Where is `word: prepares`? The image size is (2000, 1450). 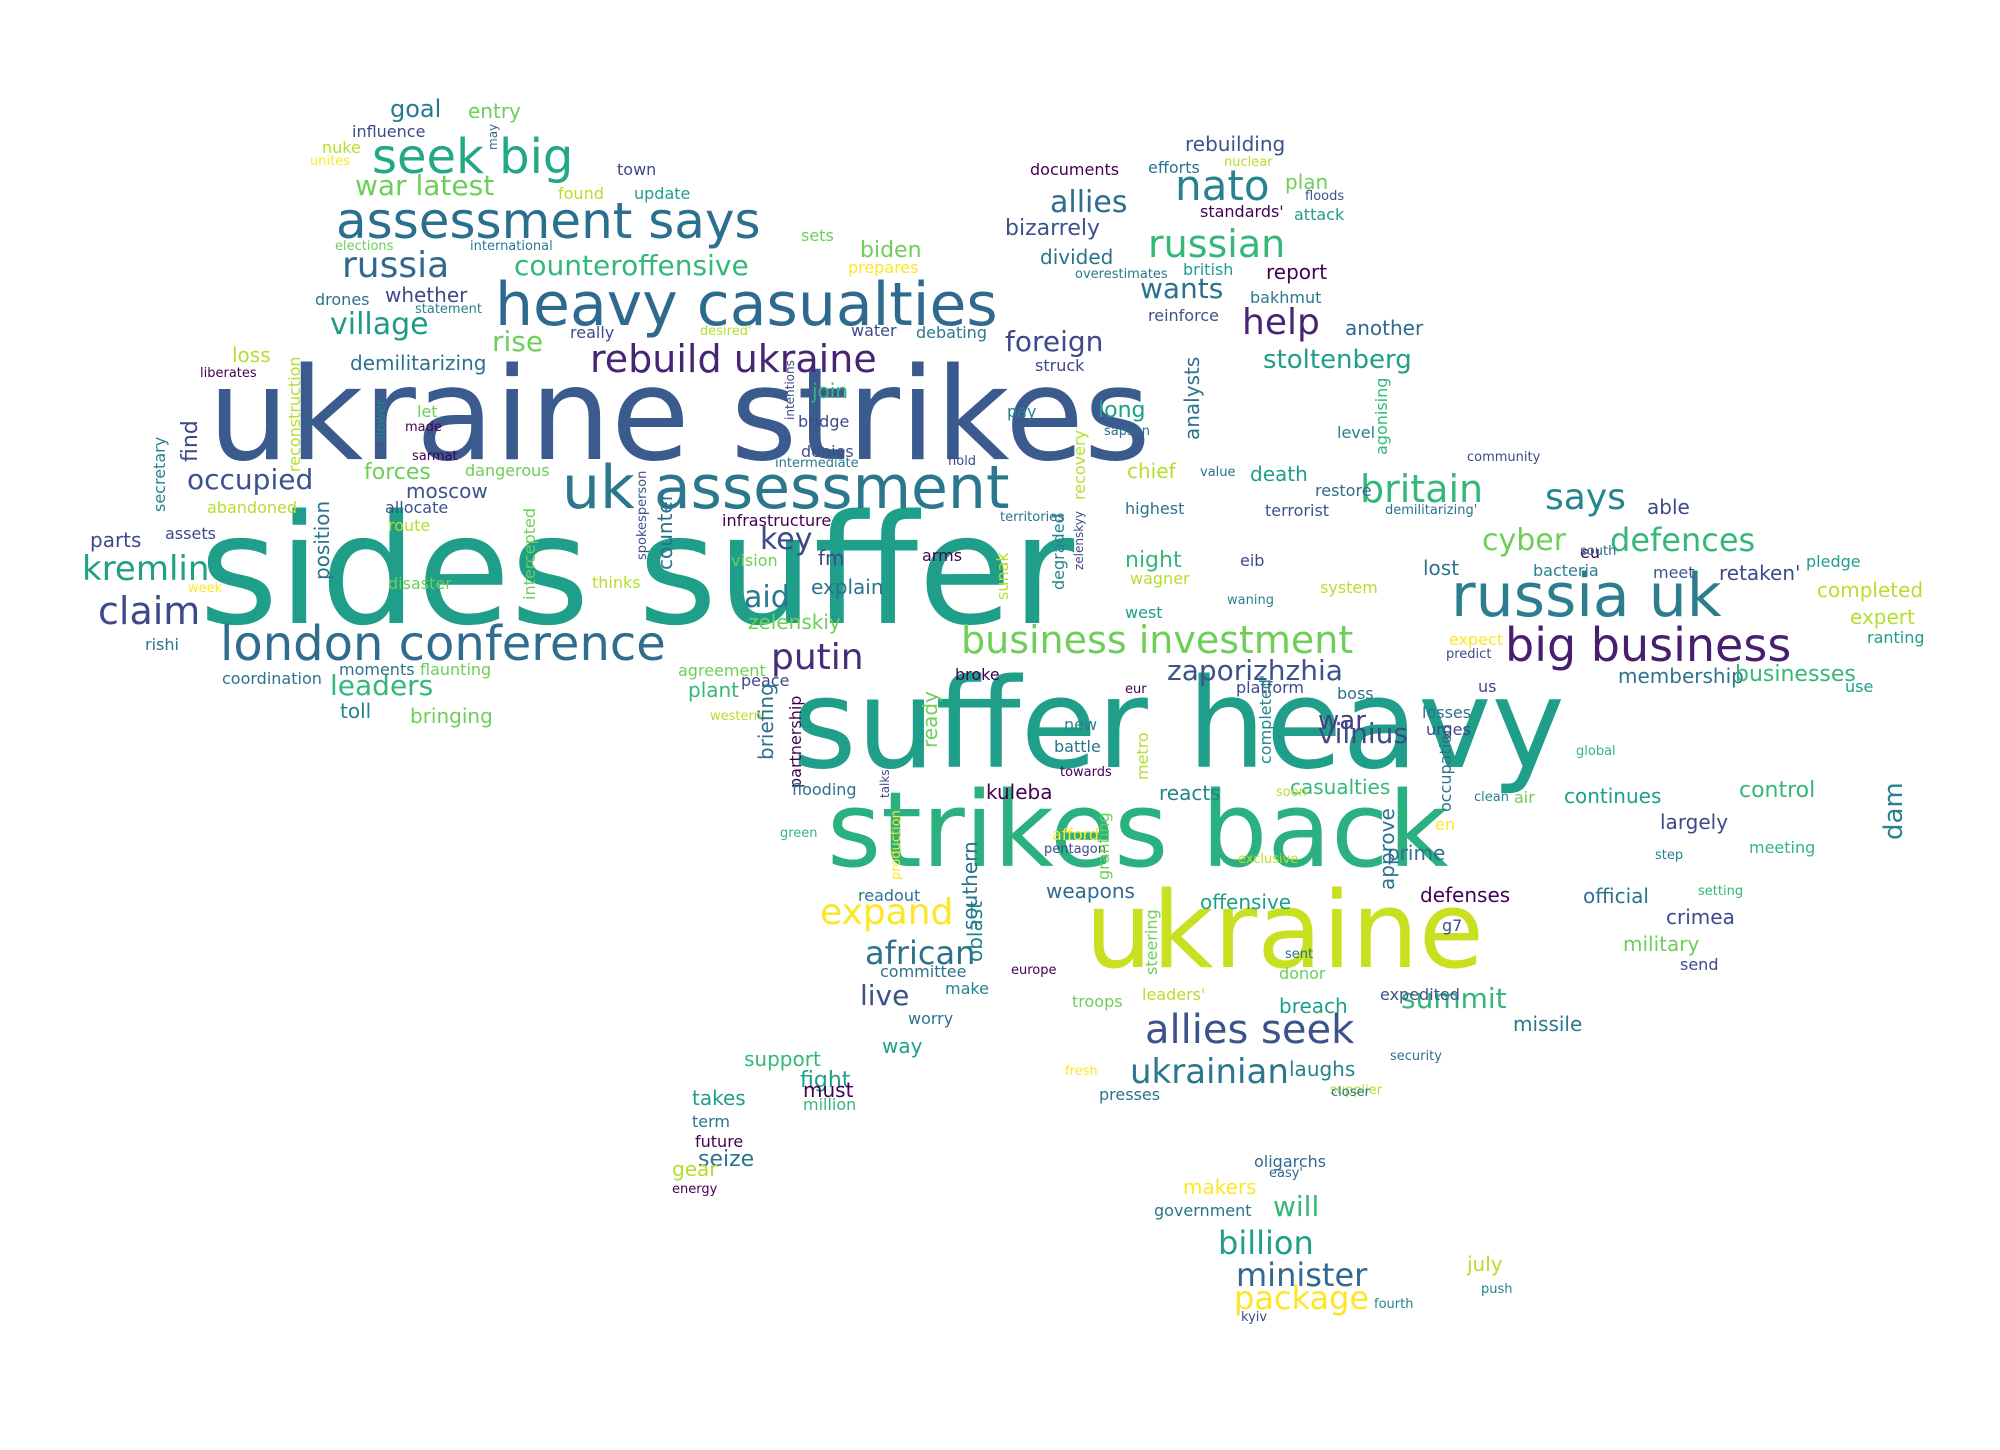
word: prepares is located at coordinates (883, 267).